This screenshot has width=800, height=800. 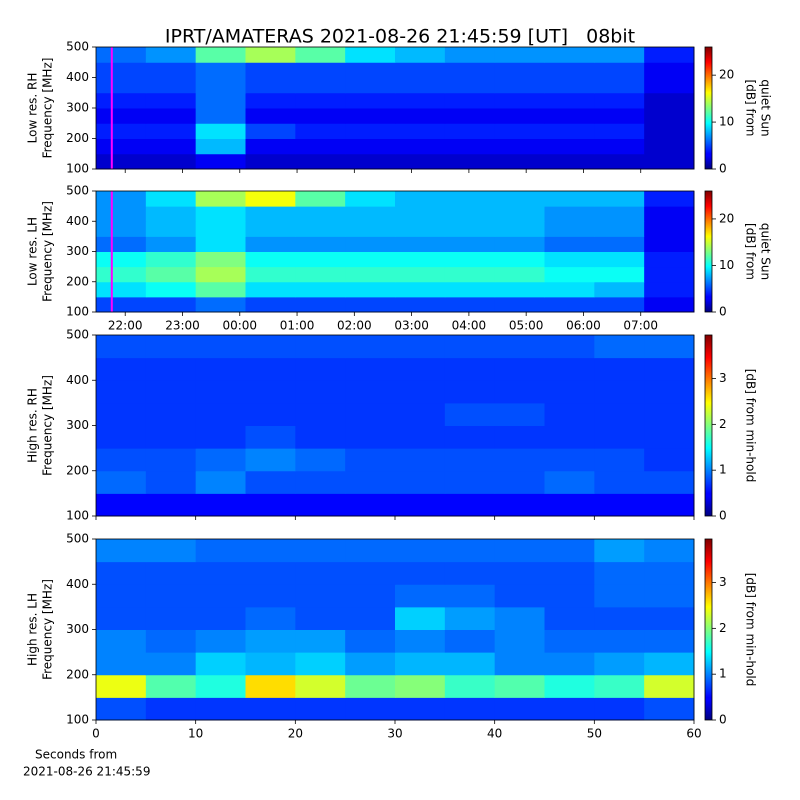 What do you see at coordinates (726, 265) in the screenshot?
I see `colorbar-tick-label: 10` at bounding box center [726, 265].